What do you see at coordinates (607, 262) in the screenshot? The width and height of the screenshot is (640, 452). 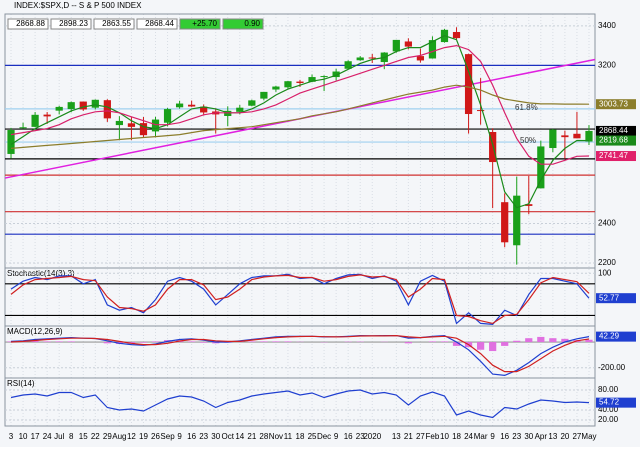 I see `y-tick-label: 2200` at bounding box center [607, 262].